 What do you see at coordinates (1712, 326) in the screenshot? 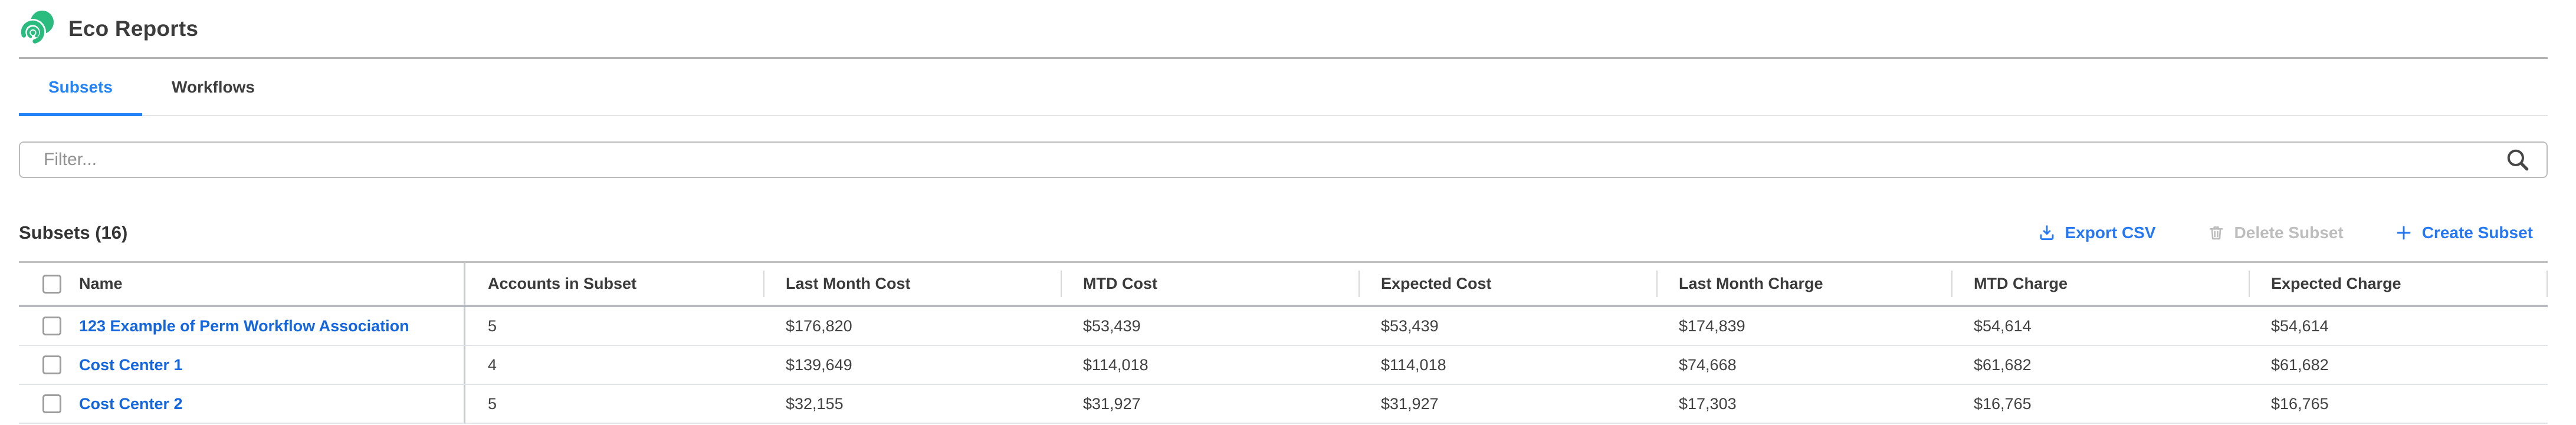
I see `last-month-charge-cell: $174,839` at bounding box center [1712, 326].